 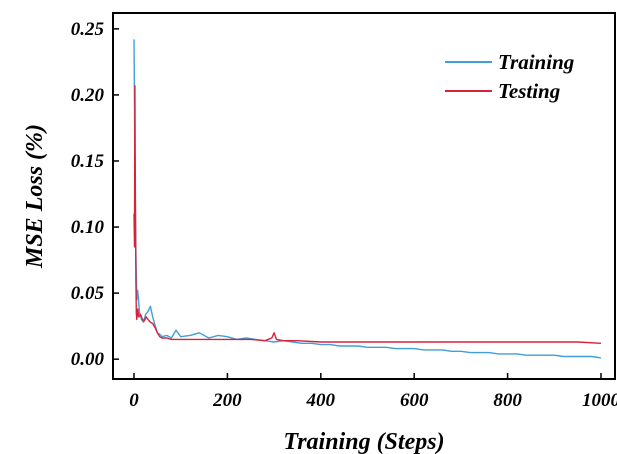 What do you see at coordinates (507, 400) in the screenshot?
I see `x-tick-label: 800` at bounding box center [507, 400].